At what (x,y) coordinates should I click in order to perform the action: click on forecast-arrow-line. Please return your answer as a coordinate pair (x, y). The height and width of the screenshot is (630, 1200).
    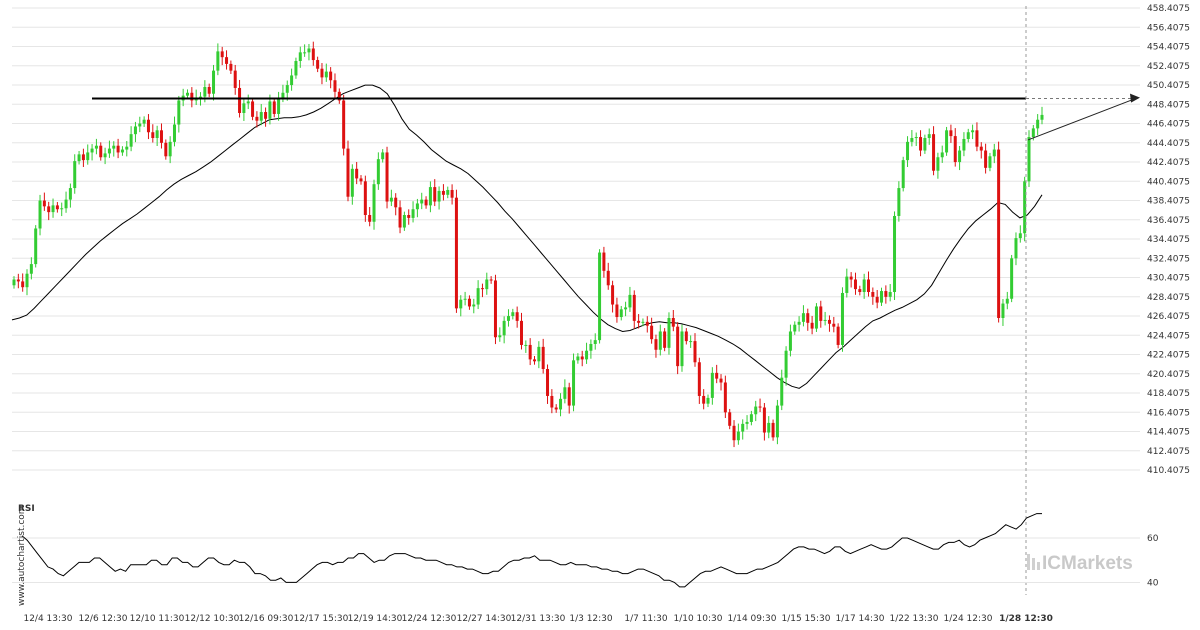
    Looking at the image, I should click on (1083, 119).